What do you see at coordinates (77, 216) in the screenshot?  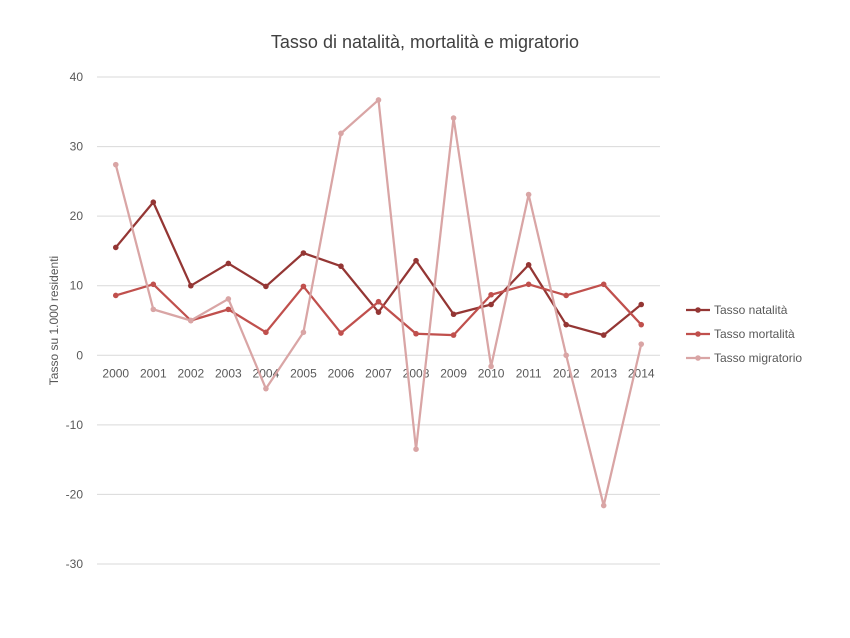 I see `y-tick-label: 20` at bounding box center [77, 216].